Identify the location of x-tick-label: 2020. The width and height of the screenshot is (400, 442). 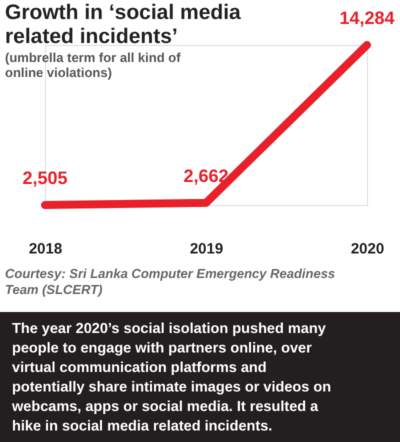
(367, 249).